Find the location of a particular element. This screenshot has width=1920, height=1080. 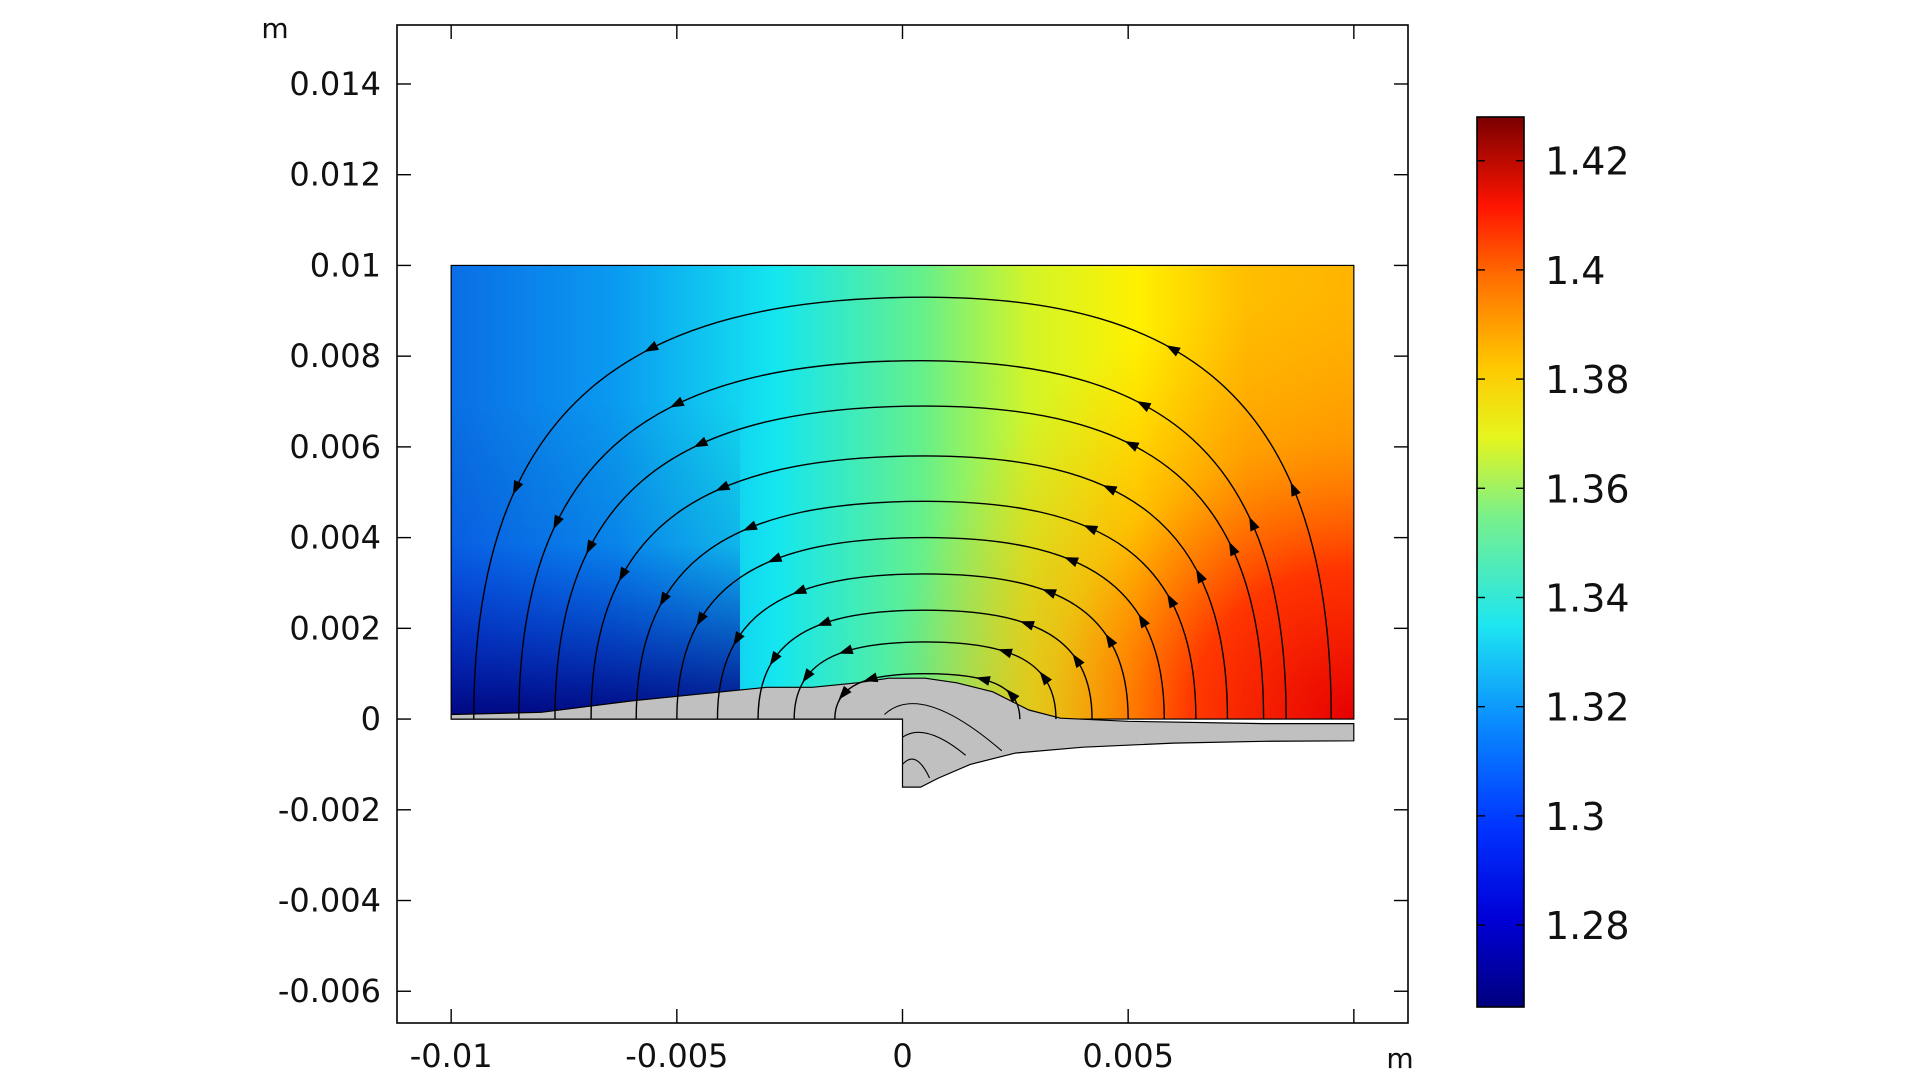

colorbar-tick-label: 1.36 is located at coordinates (1587, 489).